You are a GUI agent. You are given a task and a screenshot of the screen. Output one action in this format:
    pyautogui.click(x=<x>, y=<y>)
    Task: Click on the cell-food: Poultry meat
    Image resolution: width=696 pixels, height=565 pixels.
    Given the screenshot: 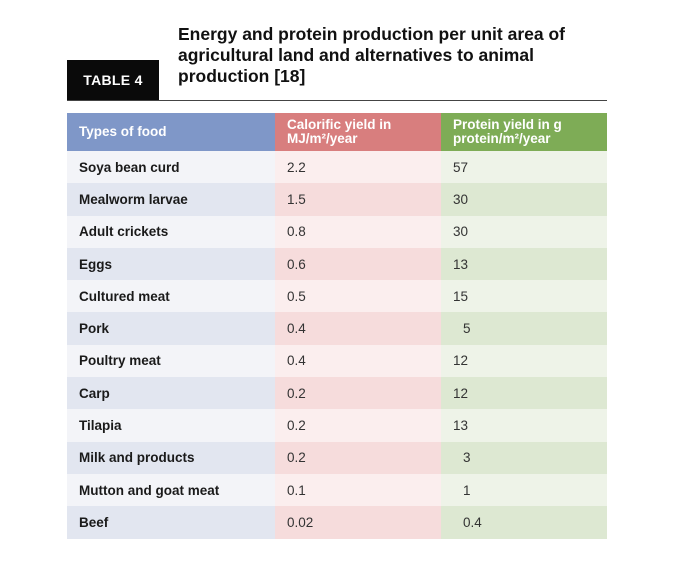 What is the action you would take?
    pyautogui.click(x=171, y=361)
    